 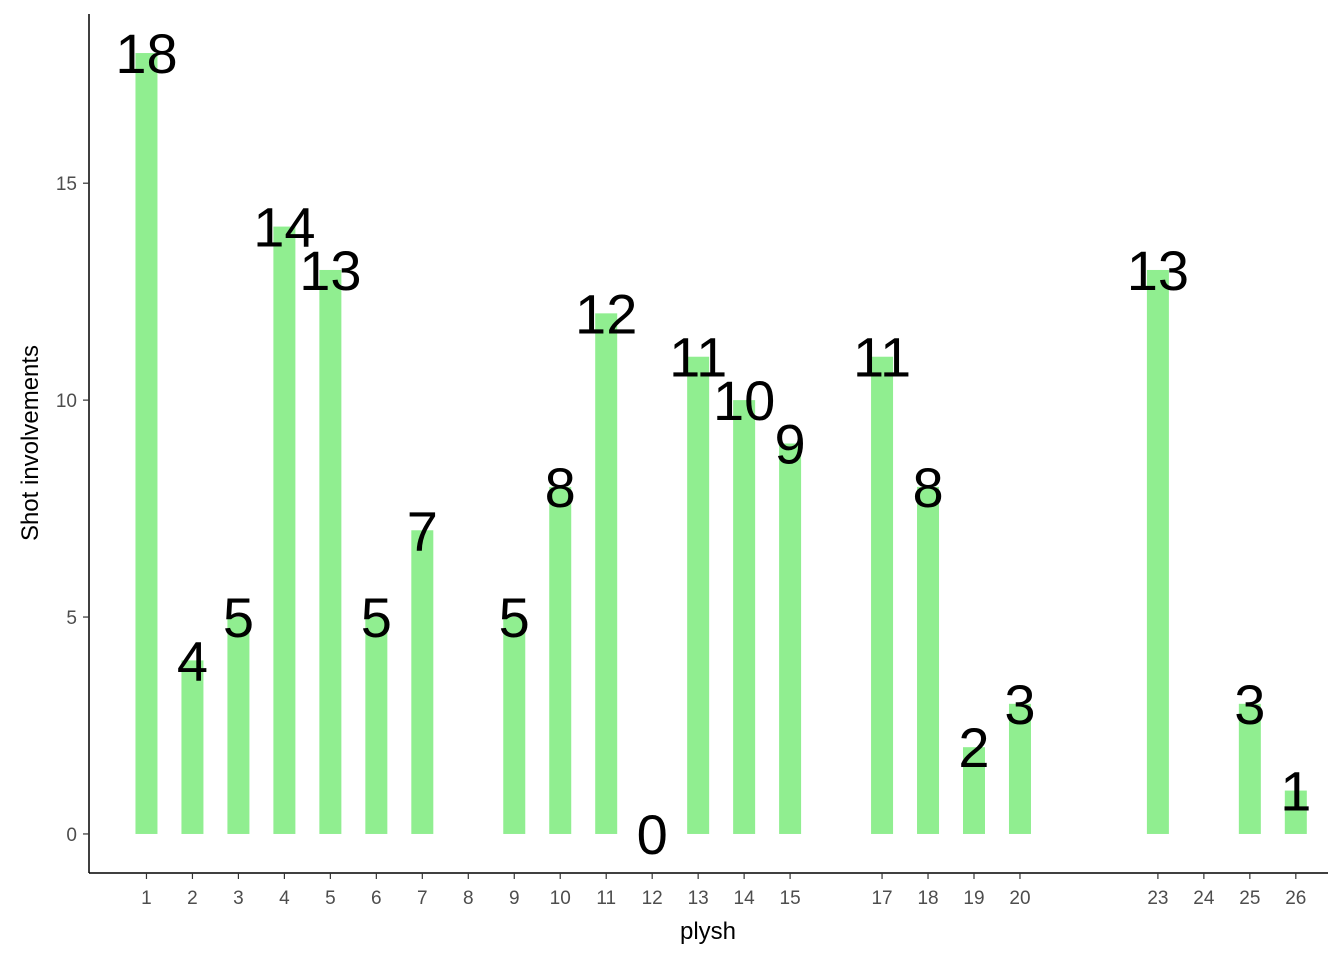 I want to click on data-label-23: 13, so click(x=1158, y=270).